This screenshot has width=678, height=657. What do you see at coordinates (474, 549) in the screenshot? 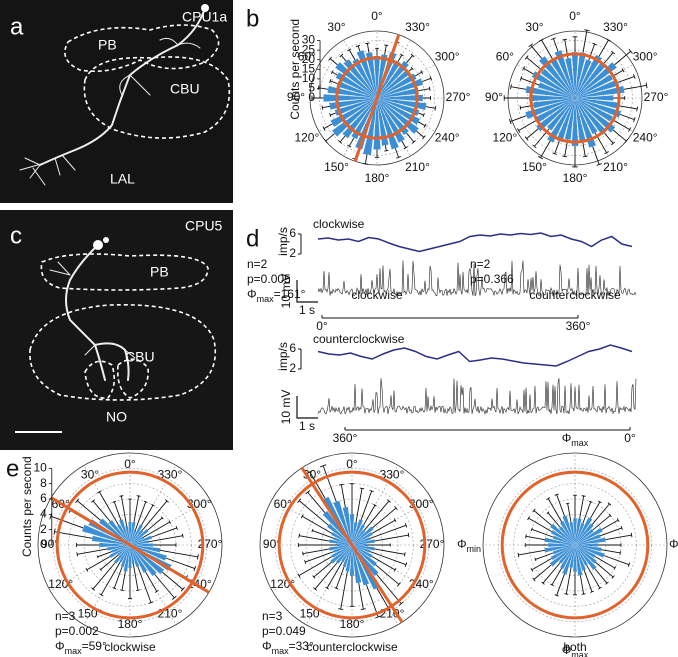
I see `subscript: min` at bounding box center [474, 549].